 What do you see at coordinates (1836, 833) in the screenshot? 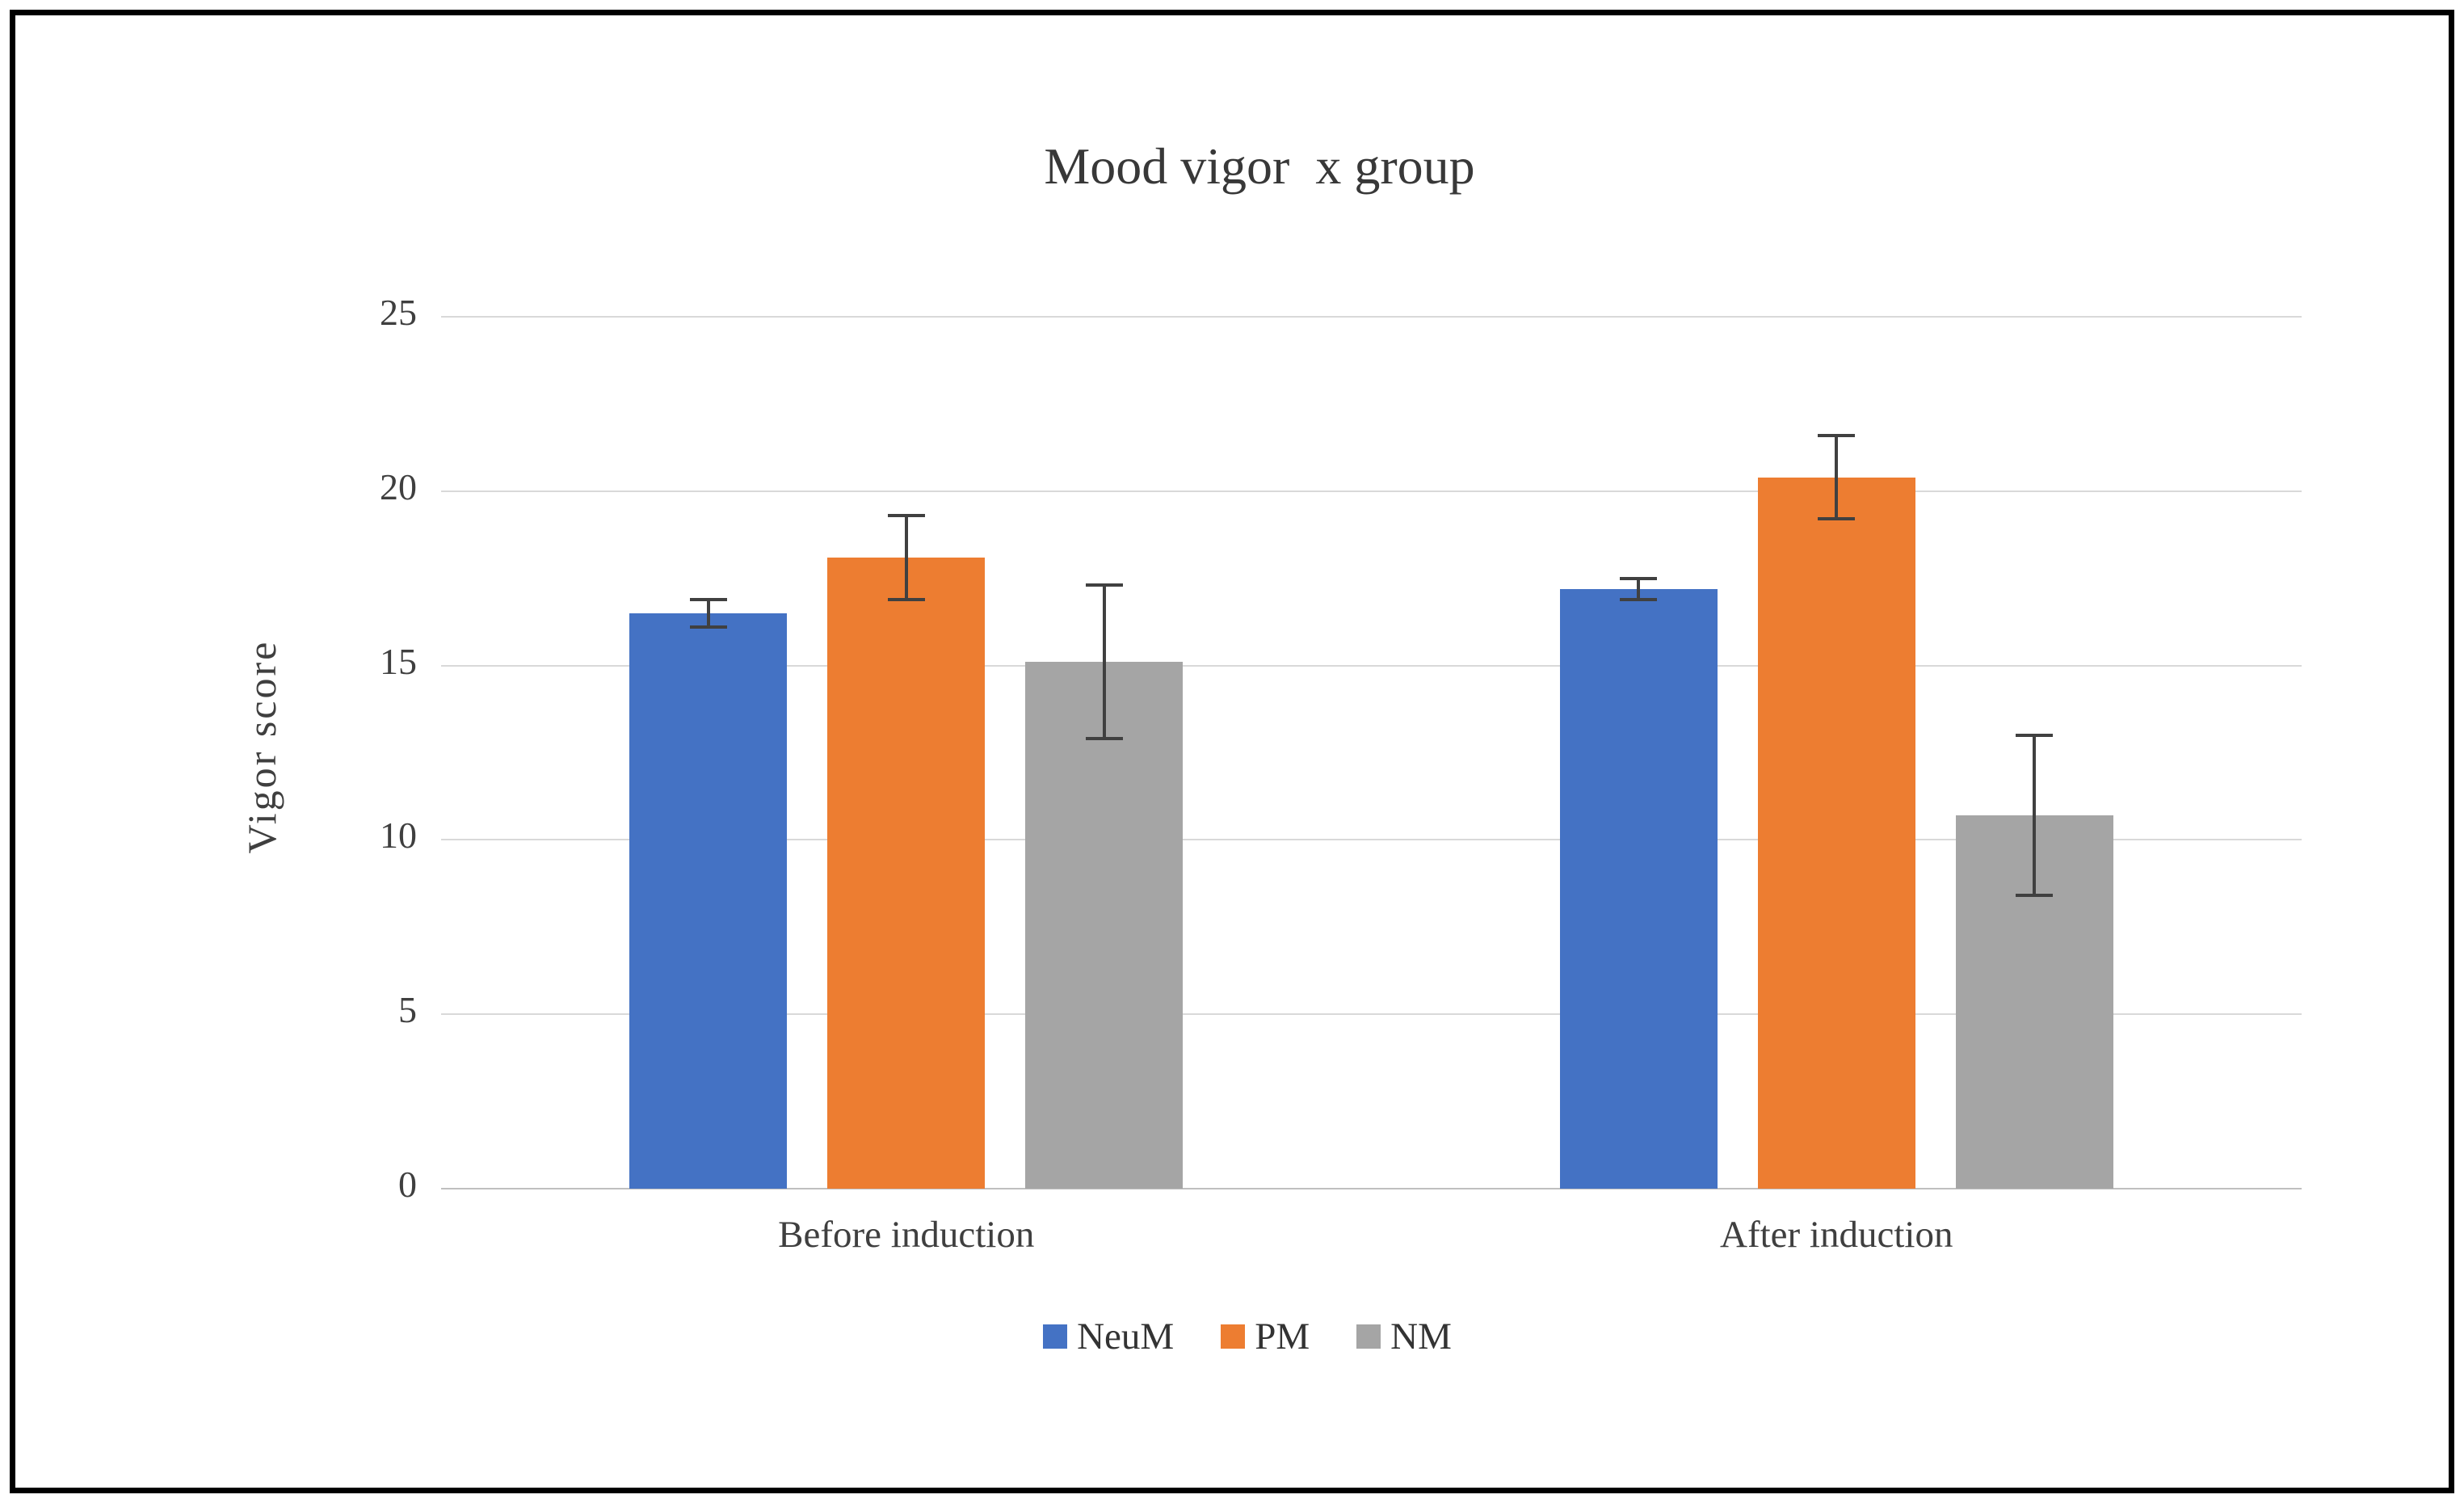
I see `bar-pm-after` at bounding box center [1836, 833].